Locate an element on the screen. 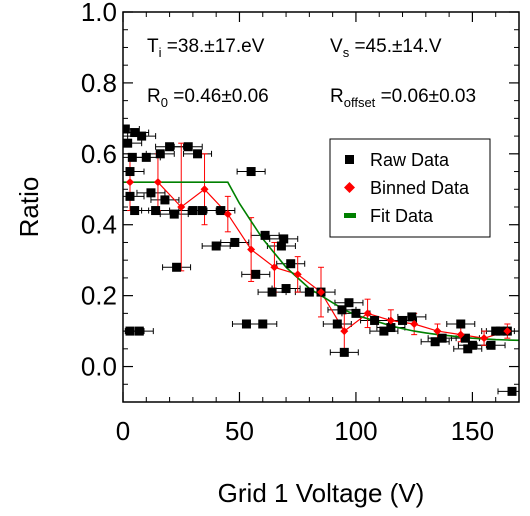  x-tick-label: 100 is located at coordinates (355, 431).